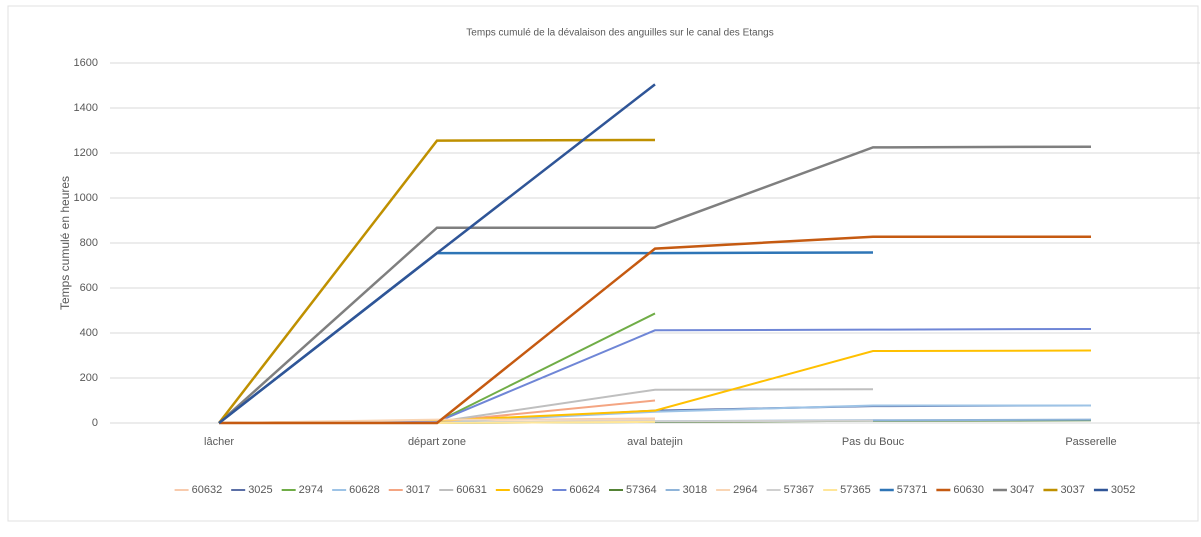 The height and width of the screenshot is (537, 1201). Describe the element at coordinates (89, 288) in the screenshot. I see `y-tick-label: 600` at that location.